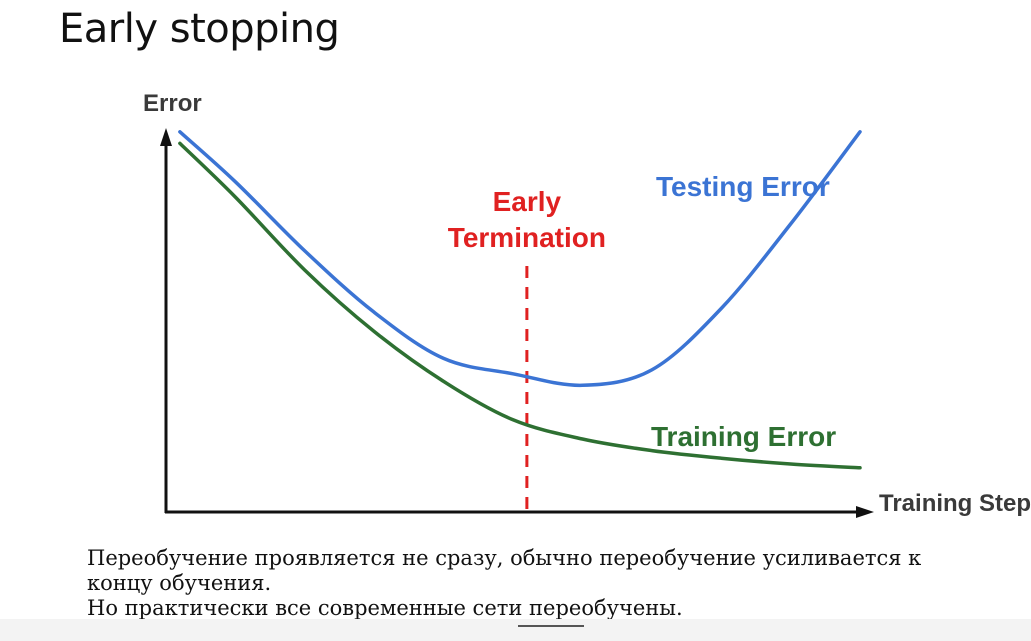 The height and width of the screenshot is (641, 1031). I want to click on scroll-handle, so click(551, 626).